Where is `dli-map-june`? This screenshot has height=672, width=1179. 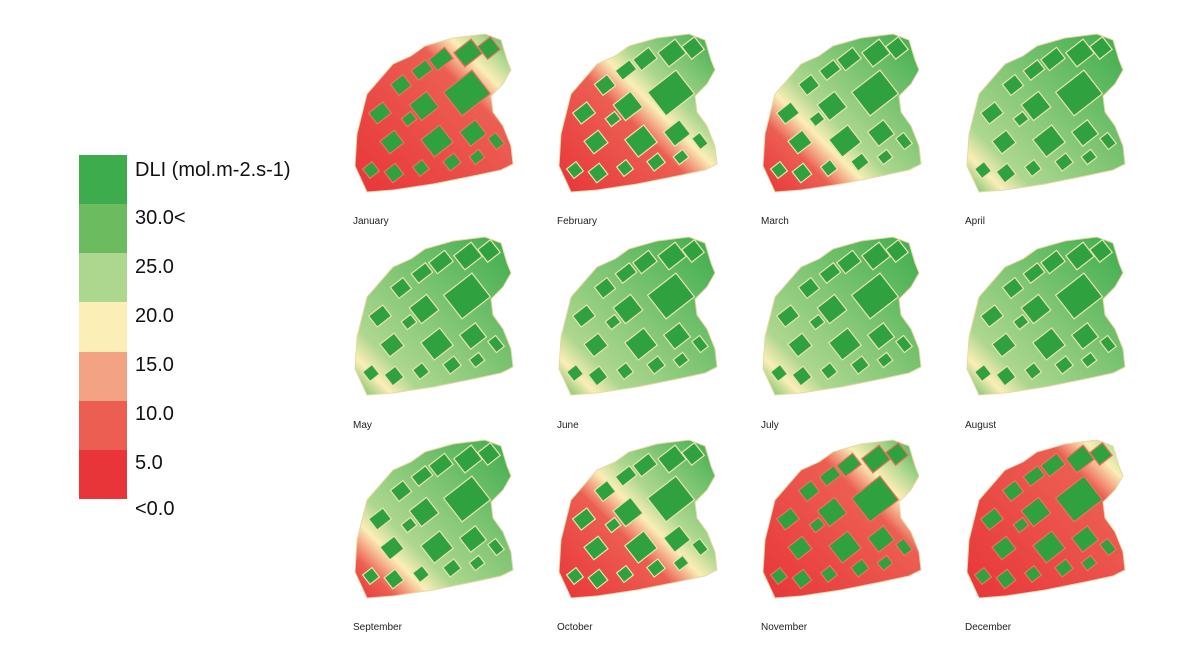
dli-map-june is located at coordinates (655, 333).